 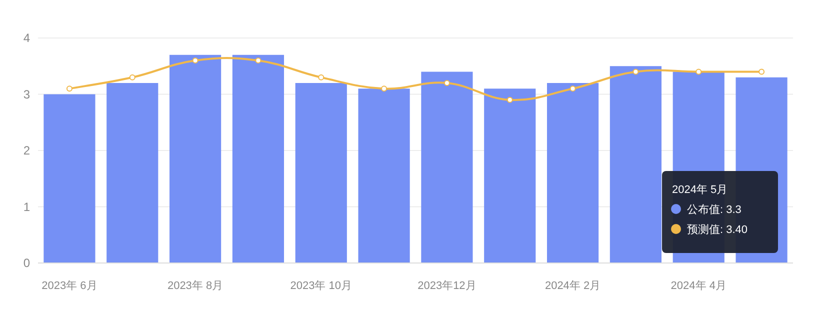 I want to click on x-tick-label: 2023年 10月, so click(x=321, y=286).